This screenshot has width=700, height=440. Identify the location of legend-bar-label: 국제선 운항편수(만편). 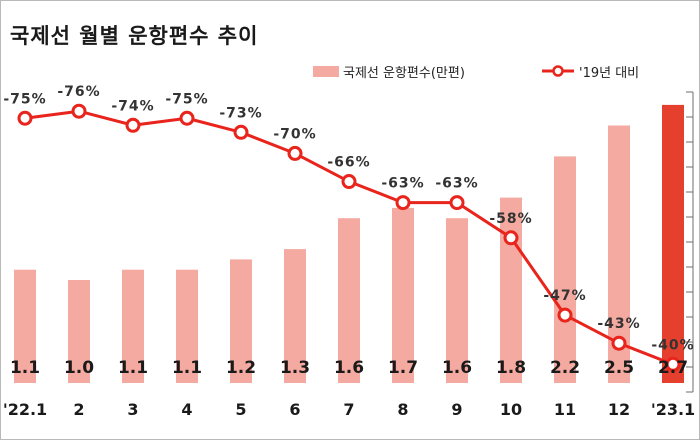
(404, 73).